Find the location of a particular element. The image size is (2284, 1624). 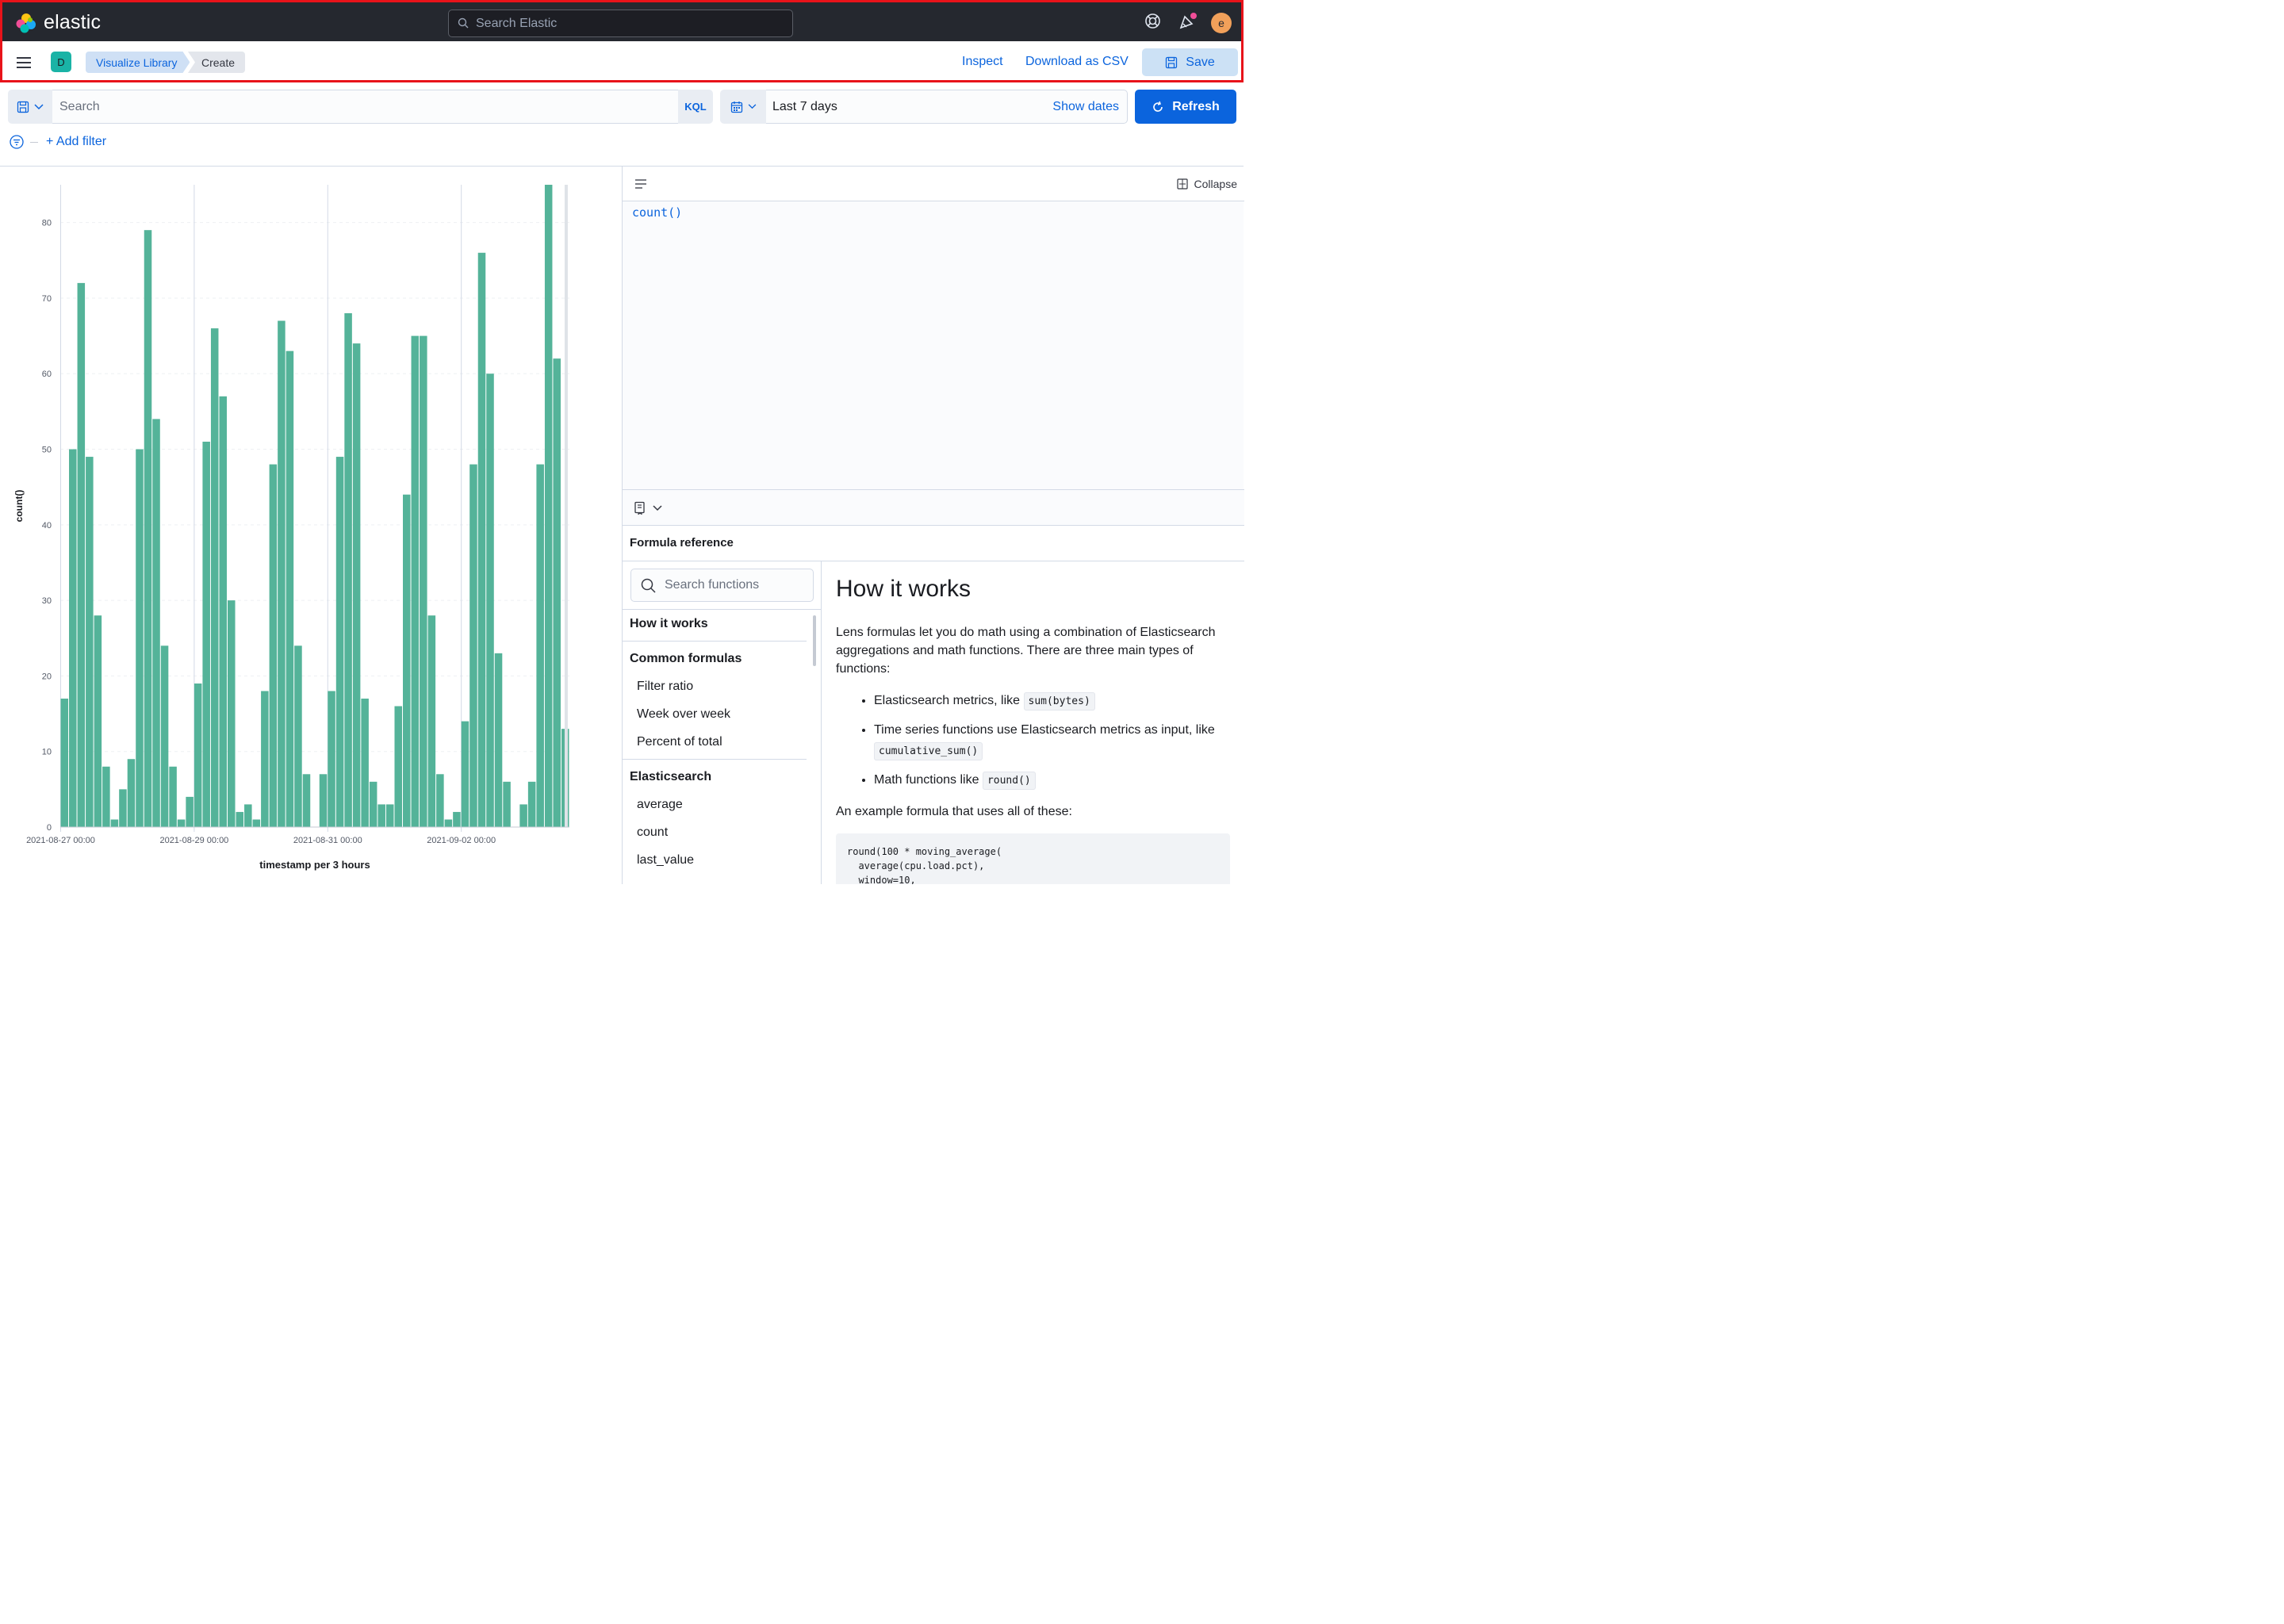

saved-query-button is located at coordinates (30, 107).